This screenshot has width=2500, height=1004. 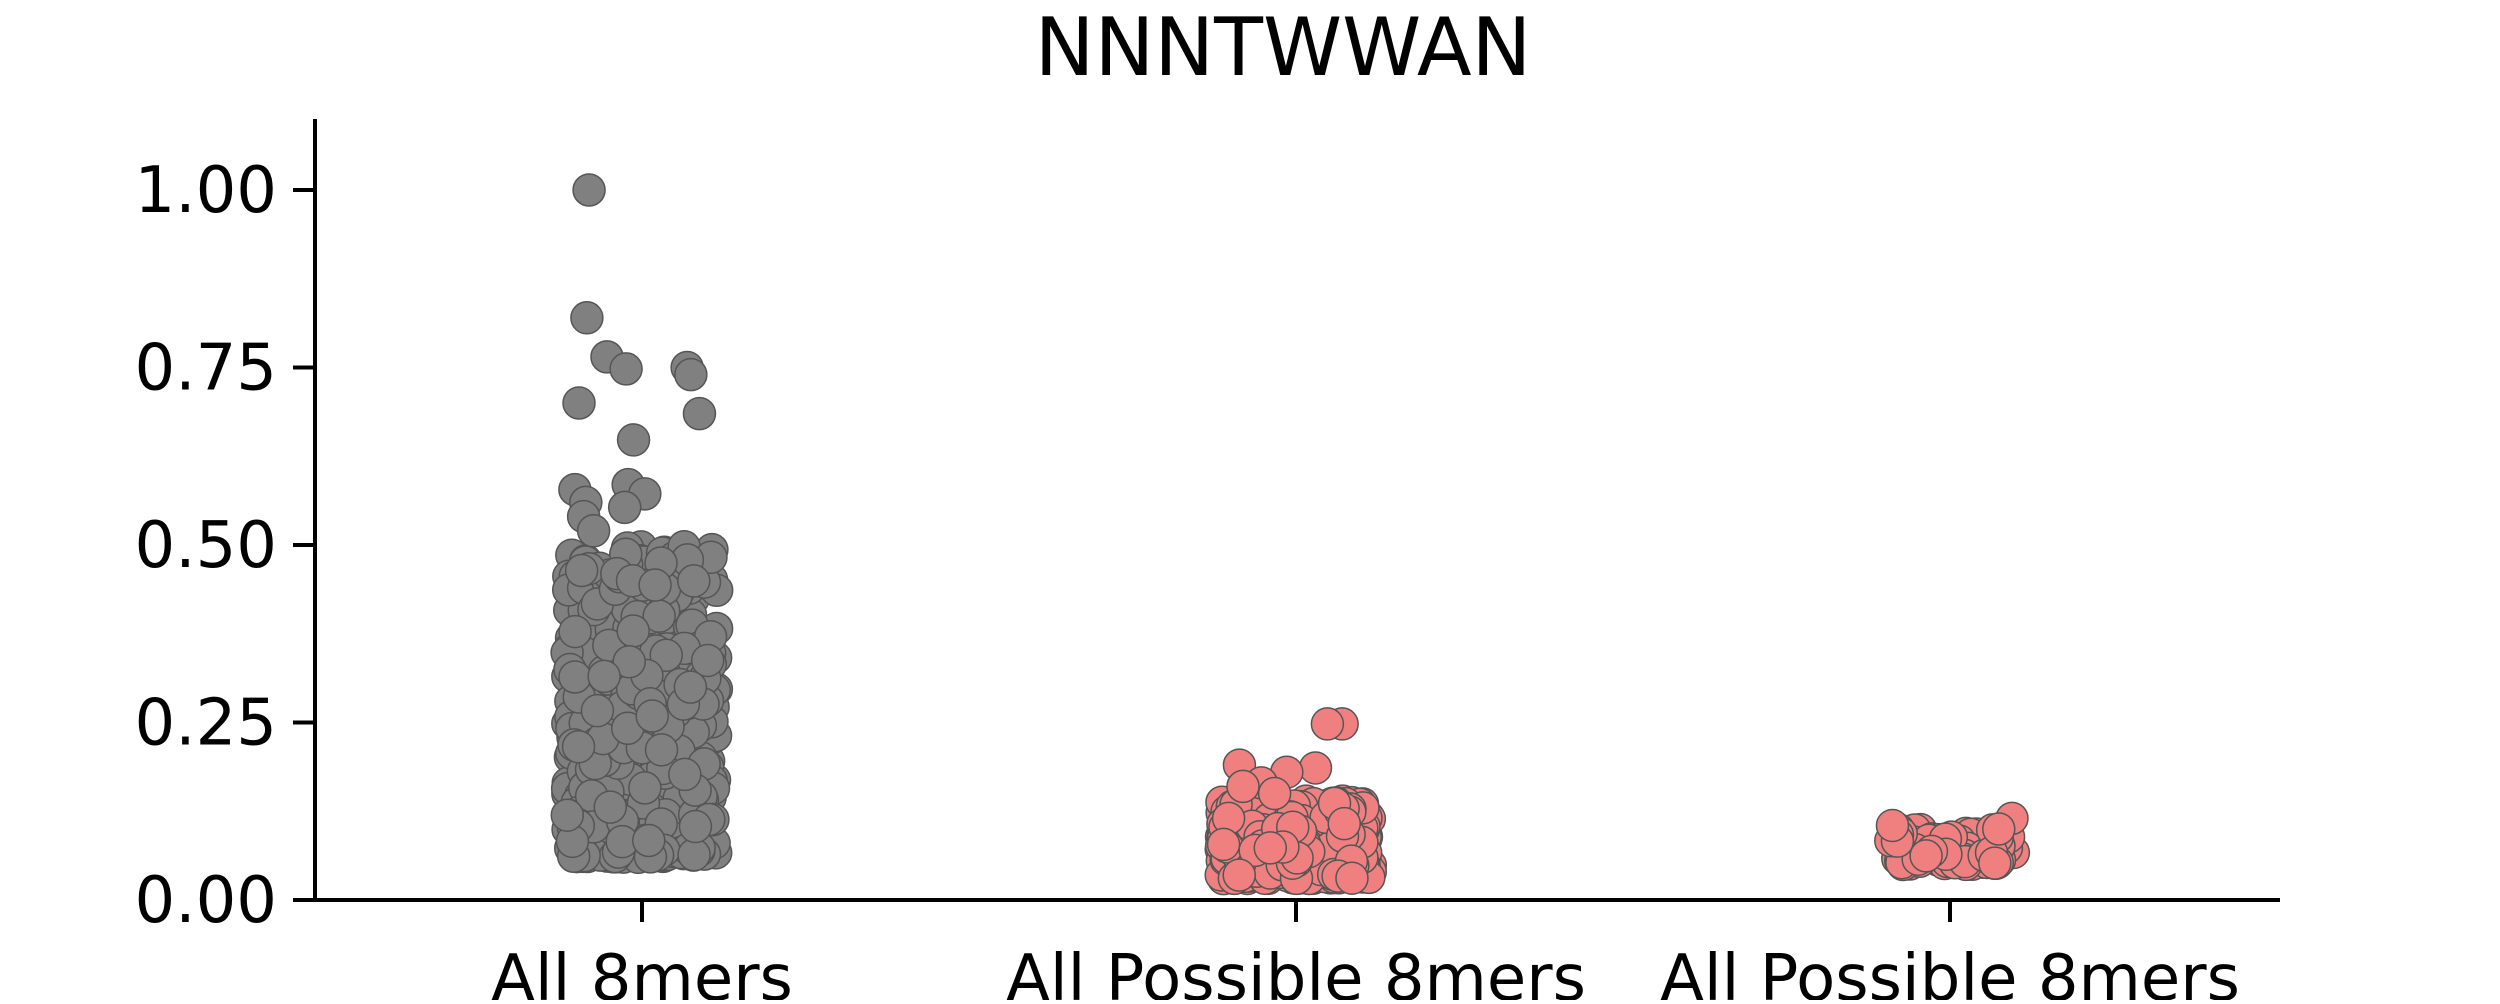 What do you see at coordinates (206, 546) in the screenshot?
I see `y-tick-label: 0.50` at bounding box center [206, 546].